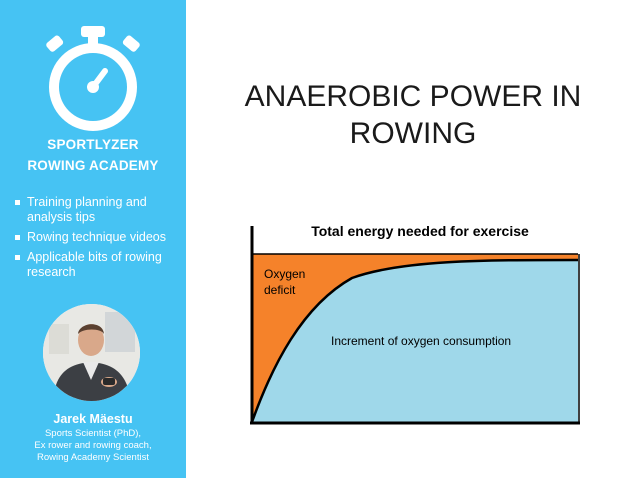 The image size is (638, 478). Describe the element at coordinates (97, 265) in the screenshot. I see `feature-item-research: Applicable bits of rowing research` at that location.